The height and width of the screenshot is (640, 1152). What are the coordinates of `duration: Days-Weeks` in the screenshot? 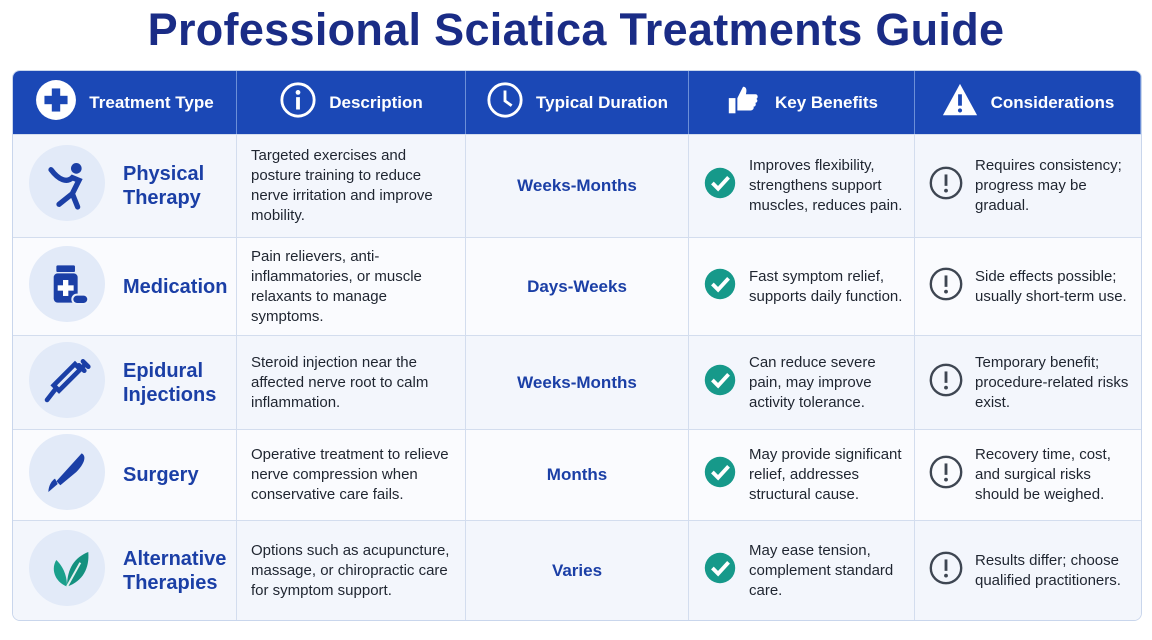 It's located at (577, 286).